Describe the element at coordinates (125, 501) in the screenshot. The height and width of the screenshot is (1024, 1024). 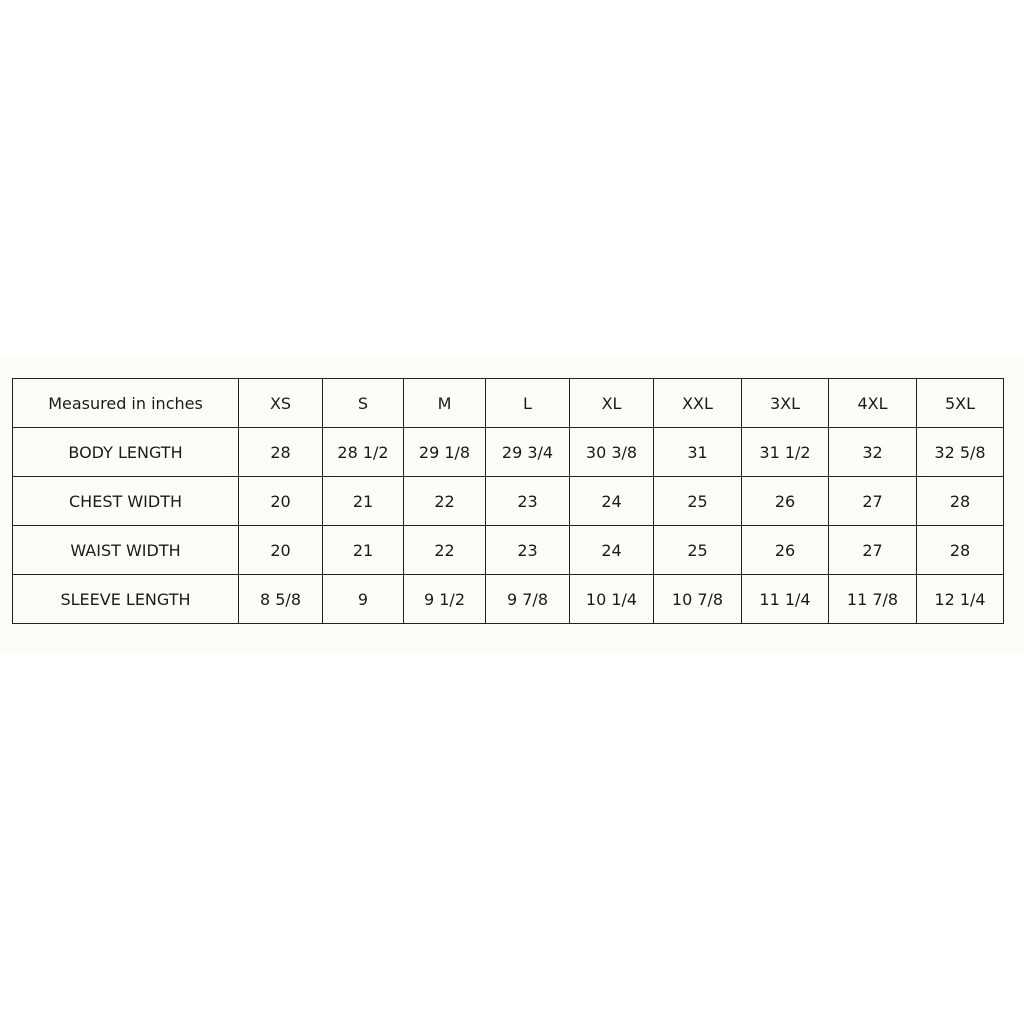
I see `measurement-label: CHEST WIDTH` at that location.